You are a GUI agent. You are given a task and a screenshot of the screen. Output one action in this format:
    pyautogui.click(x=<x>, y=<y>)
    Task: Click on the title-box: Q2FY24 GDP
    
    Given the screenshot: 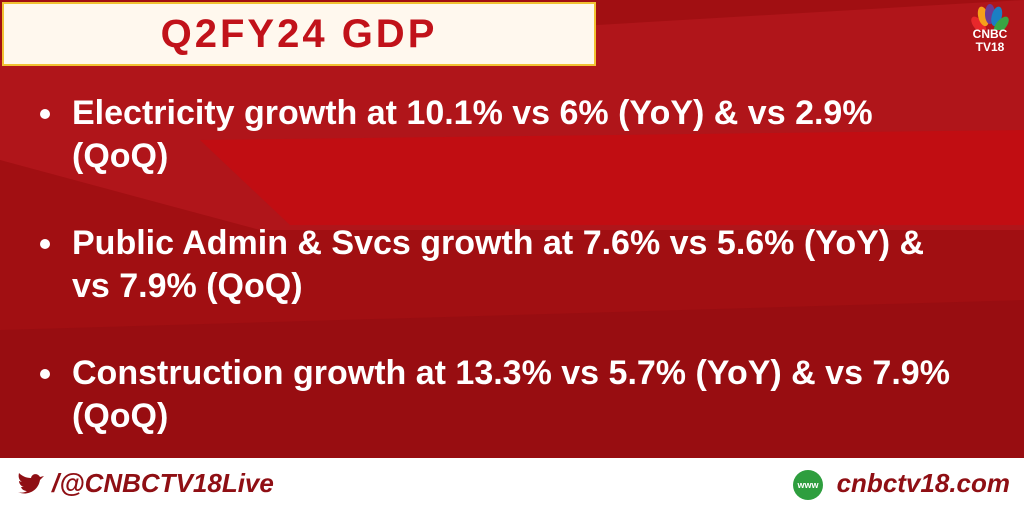 What is the action you would take?
    pyautogui.click(x=299, y=34)
    